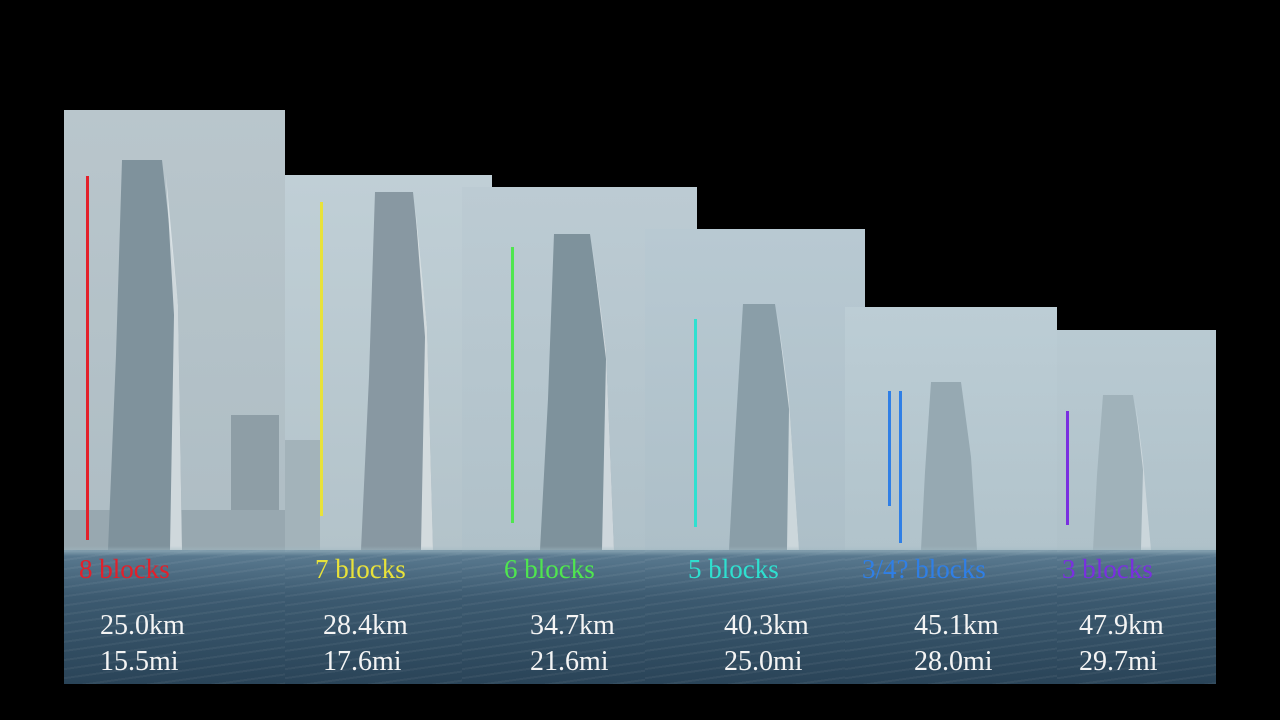 This screenshot has width=1280, height=720. Describe the element at coordinates (549, 569) in the screenshot. I see `blocks-label: 6 blocks` at that location.